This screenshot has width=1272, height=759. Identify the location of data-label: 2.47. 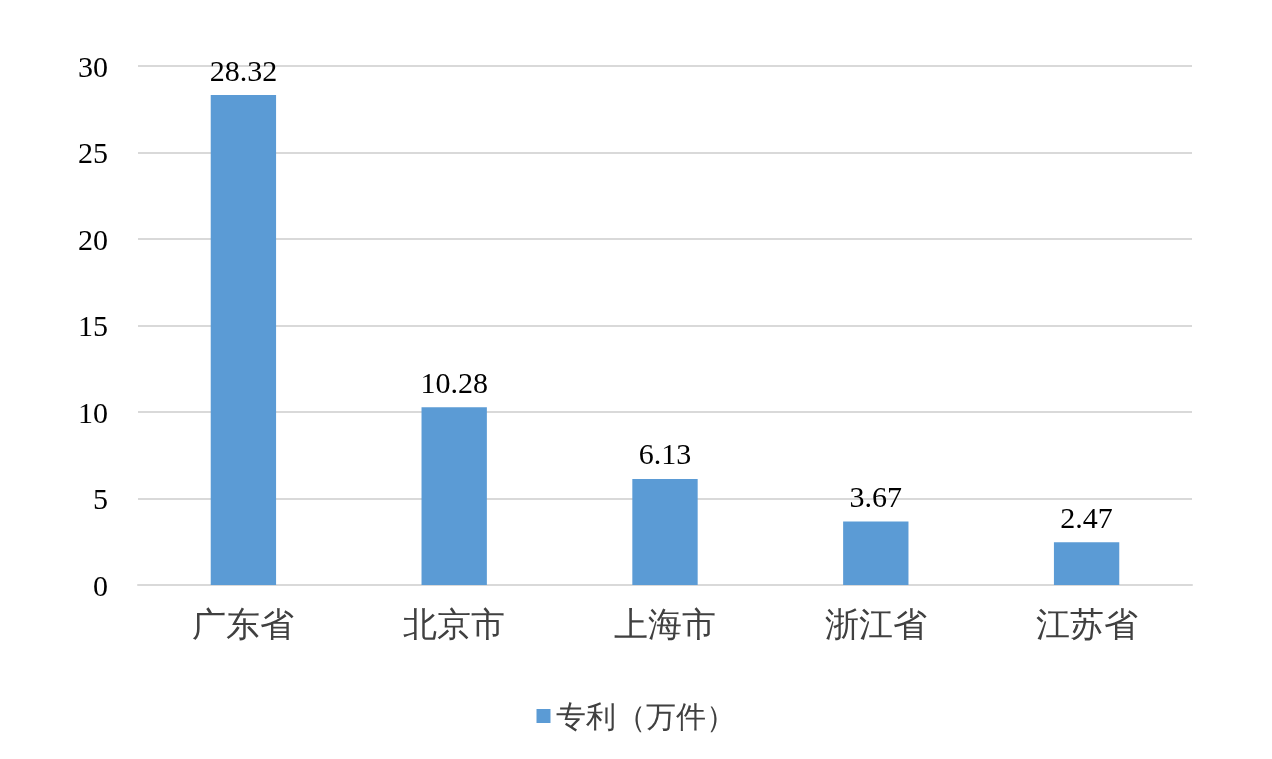
(1086, 517).